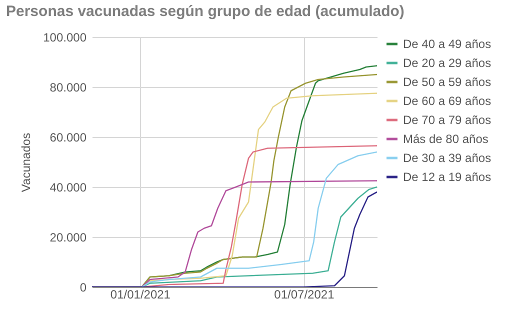 This screenshot has width=508, height=311. I want to click on y-tick-label: 80.000, so click(68, 87).